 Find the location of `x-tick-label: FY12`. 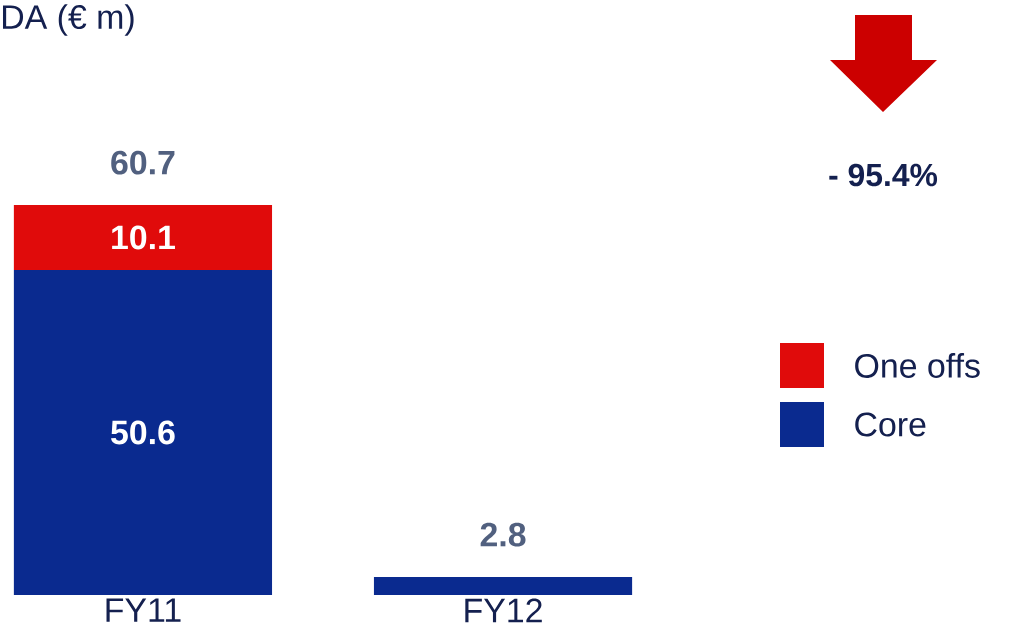

x-tick-label: FY12 is located at coordinates (503, 610).